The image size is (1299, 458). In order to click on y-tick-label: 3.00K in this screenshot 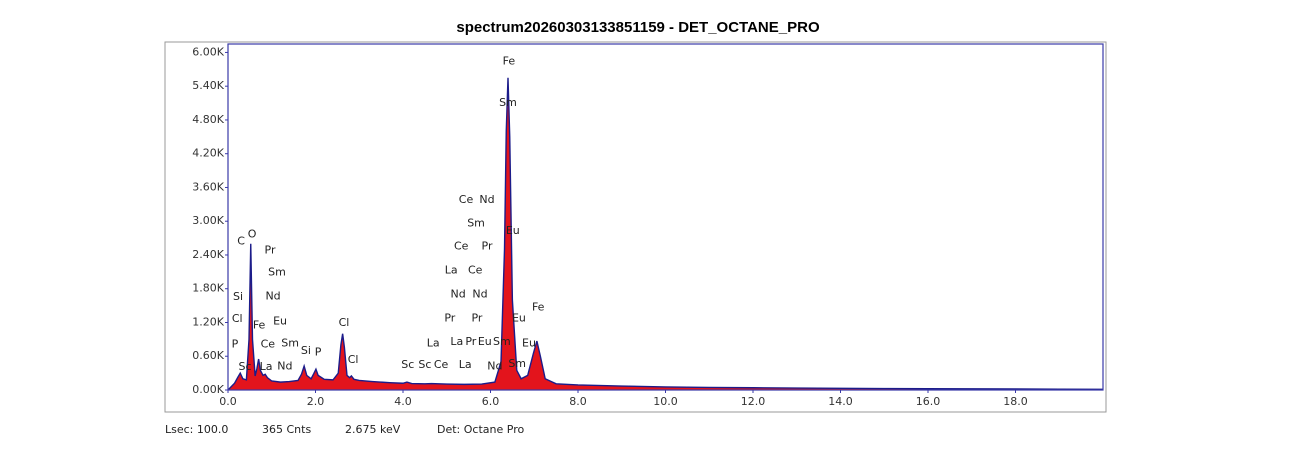, I will do `click(208, 220)`.